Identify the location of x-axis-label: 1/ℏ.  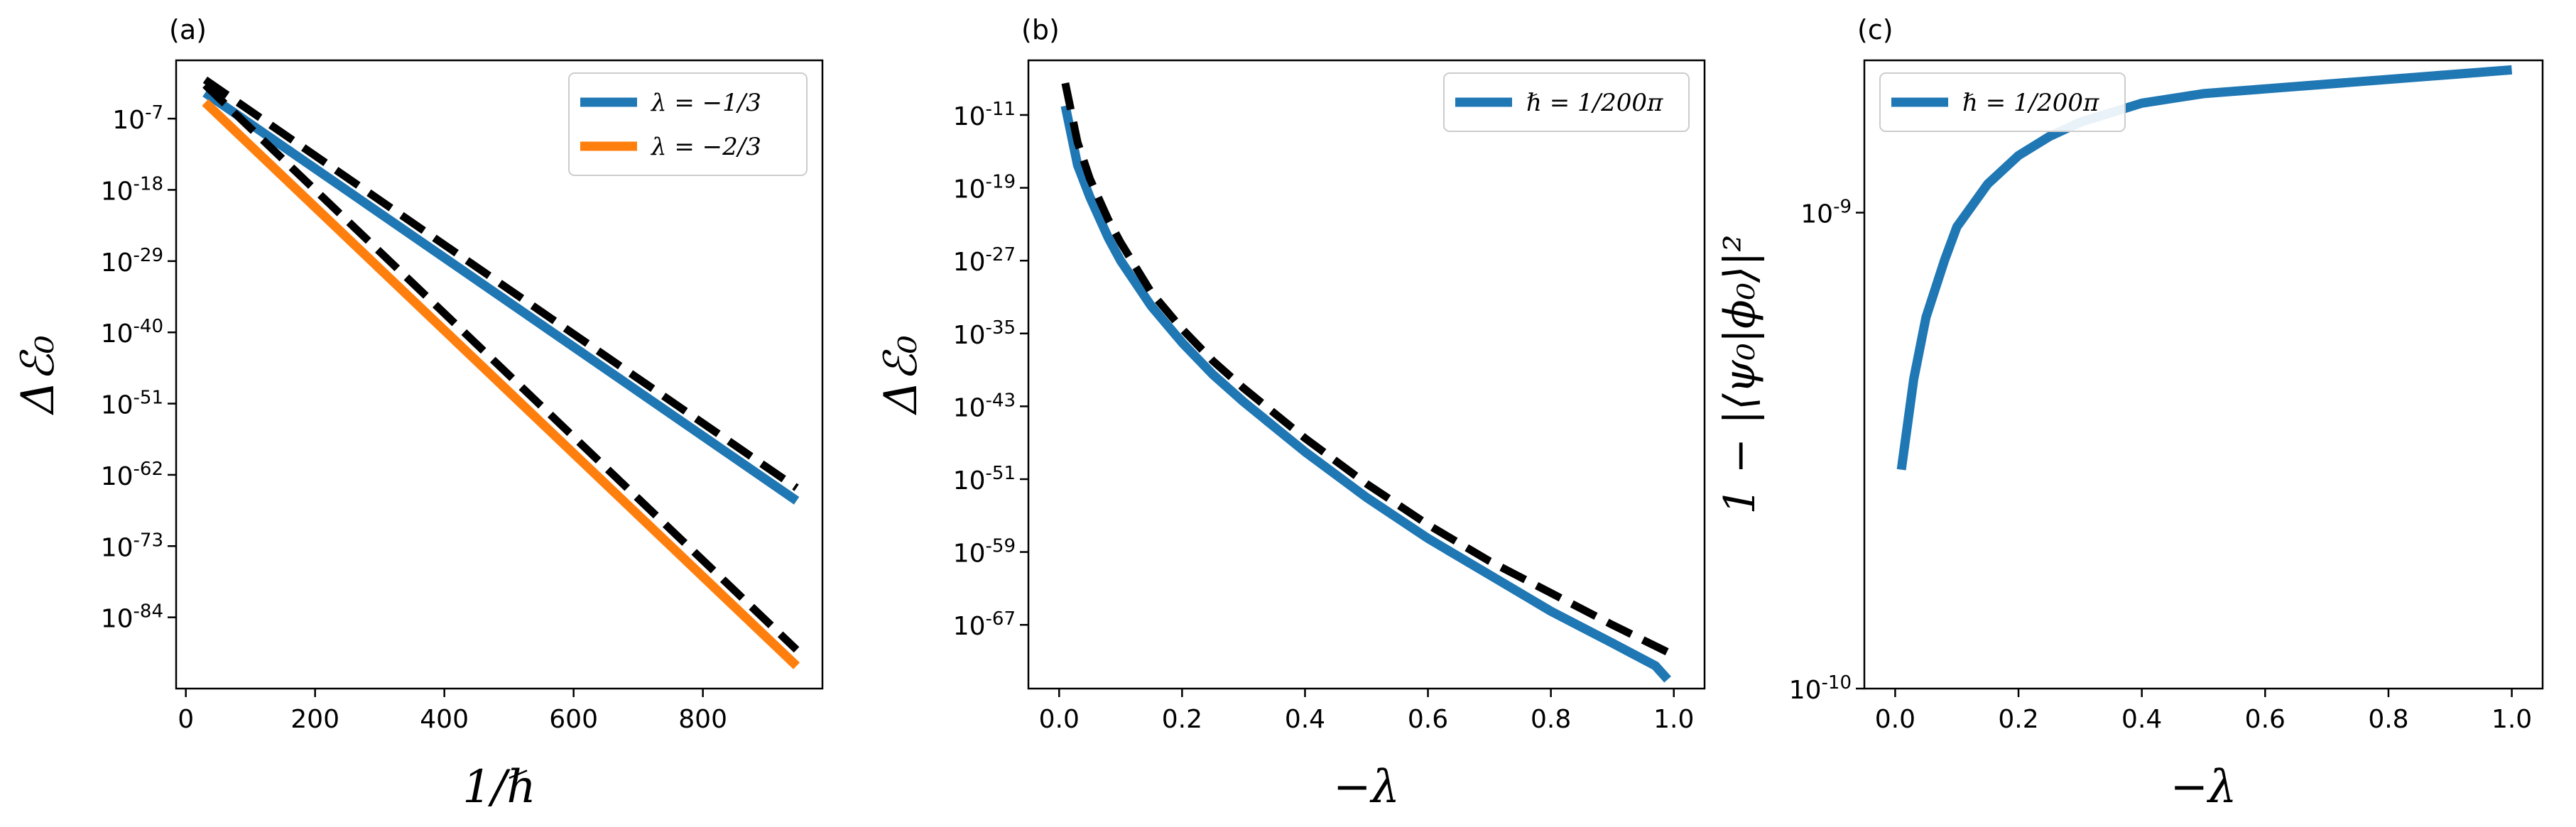
(499, 787).